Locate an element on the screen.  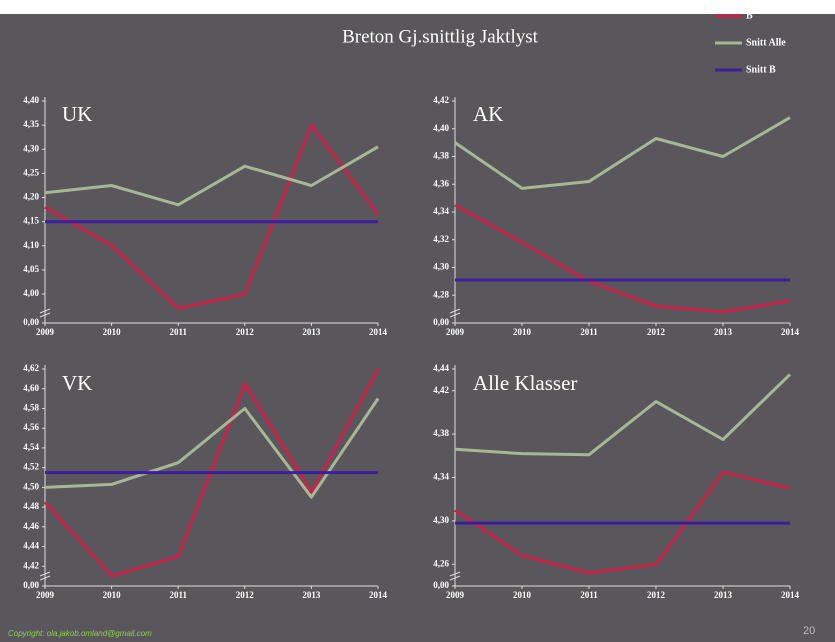
y-tick-label: 4,46 is located at coordinates (31, 526).